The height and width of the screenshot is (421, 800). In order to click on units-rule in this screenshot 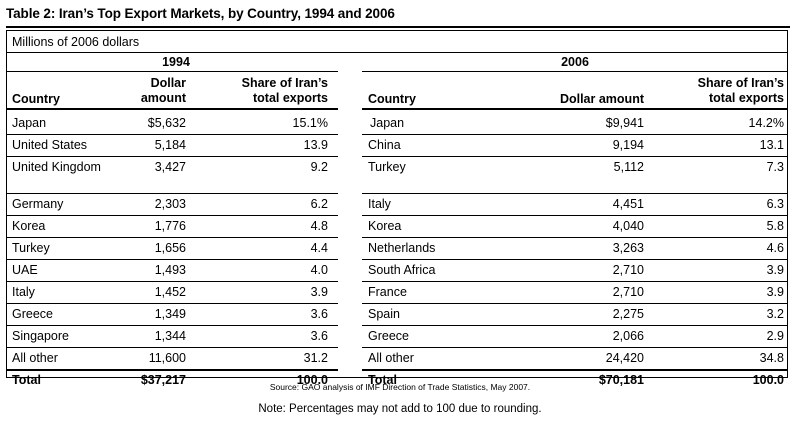, I will do `click(397, 52)`.